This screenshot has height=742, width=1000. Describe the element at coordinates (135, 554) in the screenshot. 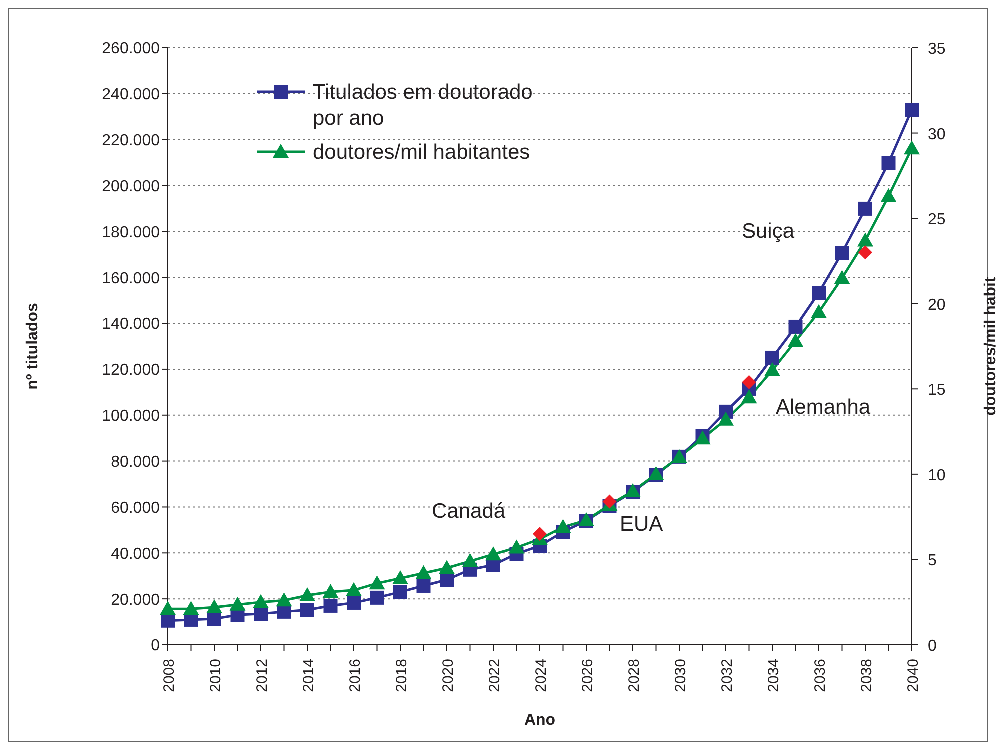

I see `y-tick-label: 40.000` at that location.